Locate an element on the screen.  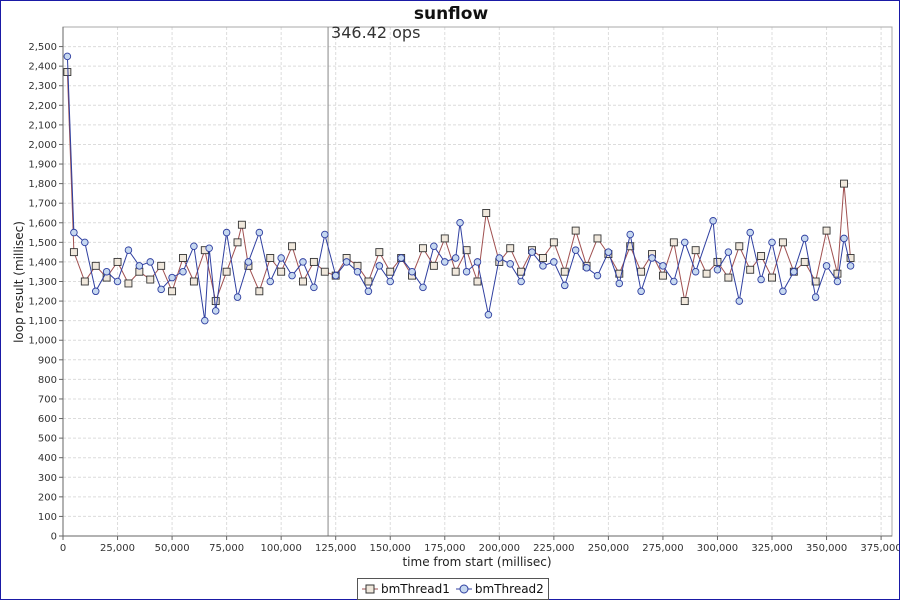
legend-label: bmThread1 is located at coordinates (415, 589).